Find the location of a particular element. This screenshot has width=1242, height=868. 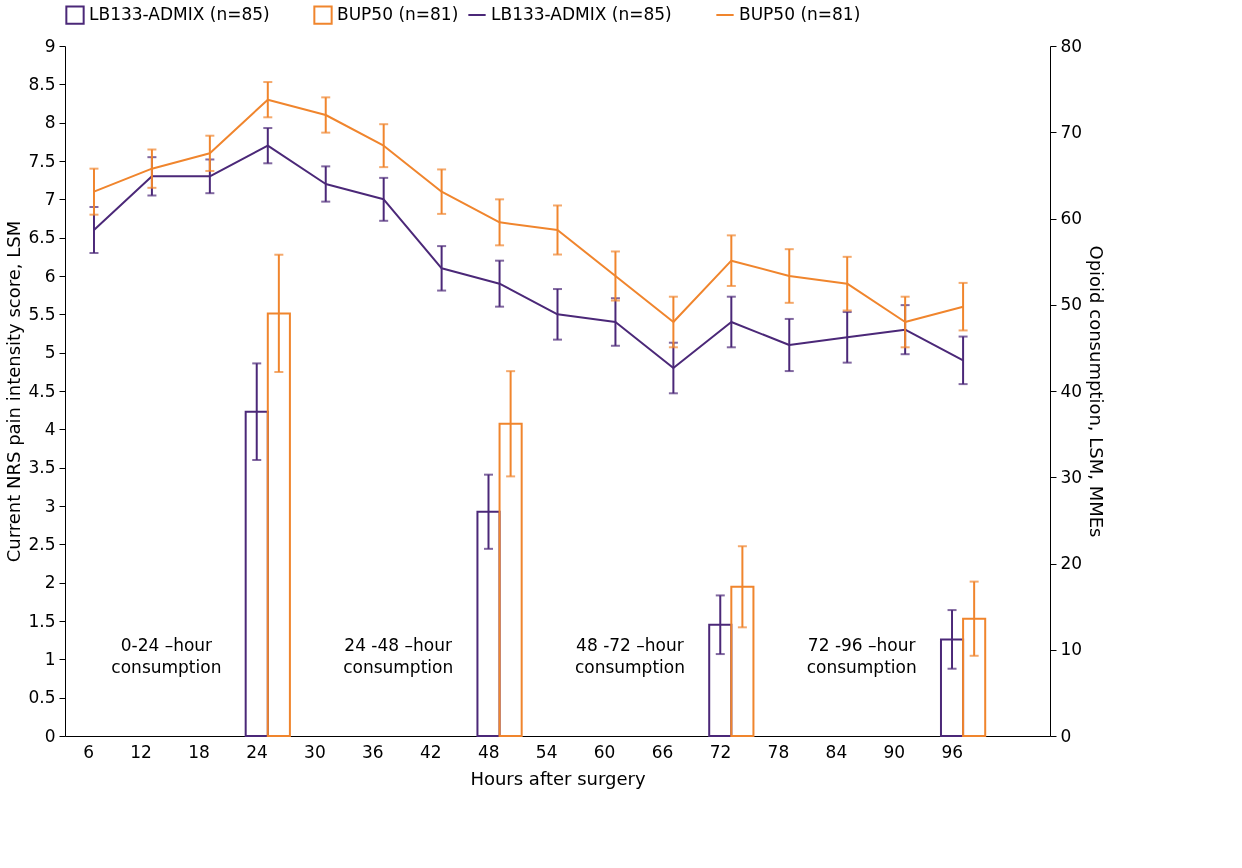

y-tick-label: 7.5 is located at coordinates (42, 160).